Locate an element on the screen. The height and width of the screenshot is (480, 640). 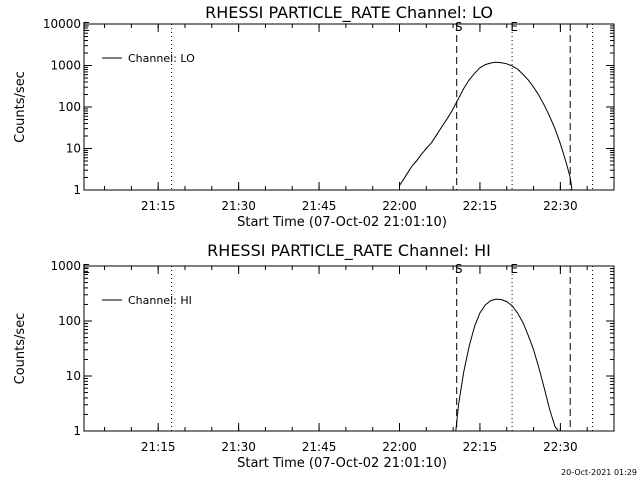
chart-title: RHESSI PARTICLE_RATE Channel: LO is located at coordinates (349, 13).